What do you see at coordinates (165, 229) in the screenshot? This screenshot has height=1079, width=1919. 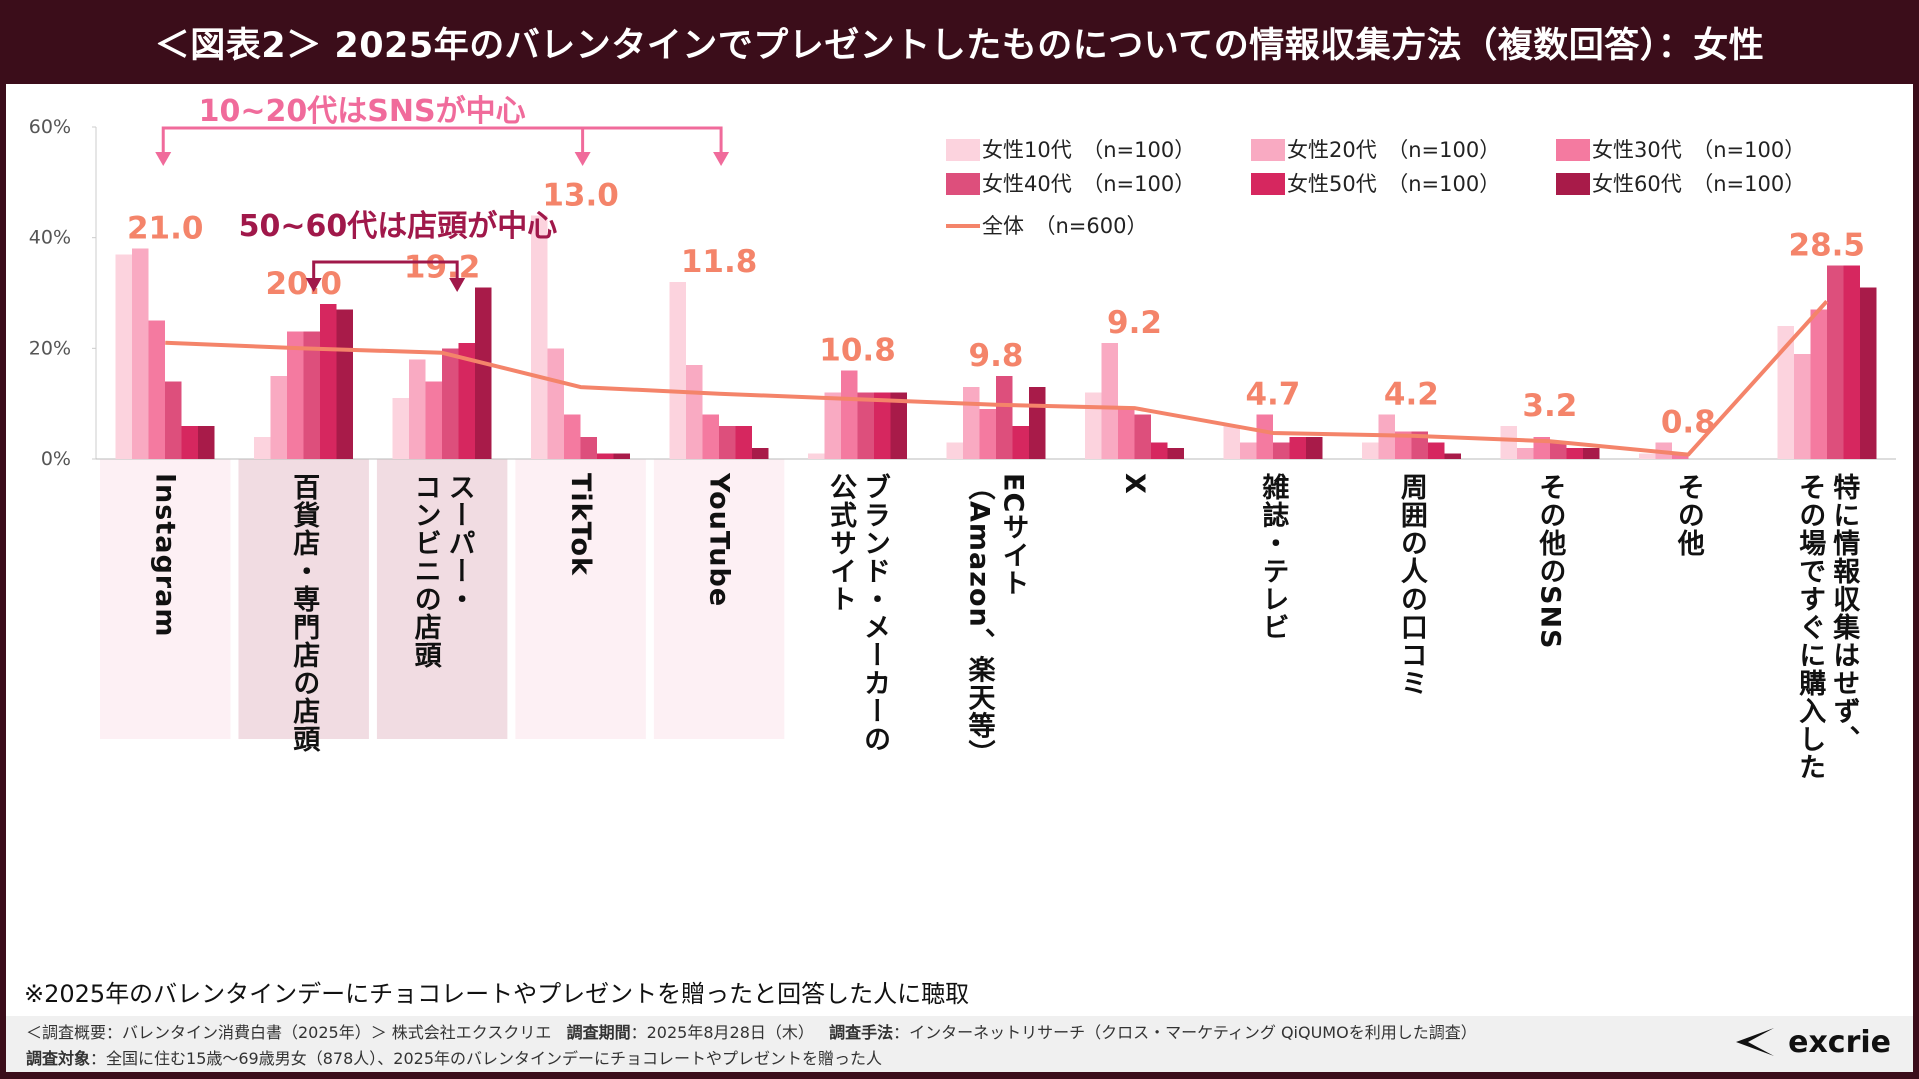 I see `total-data-label: 21.0` at bounding box center [165, 229].